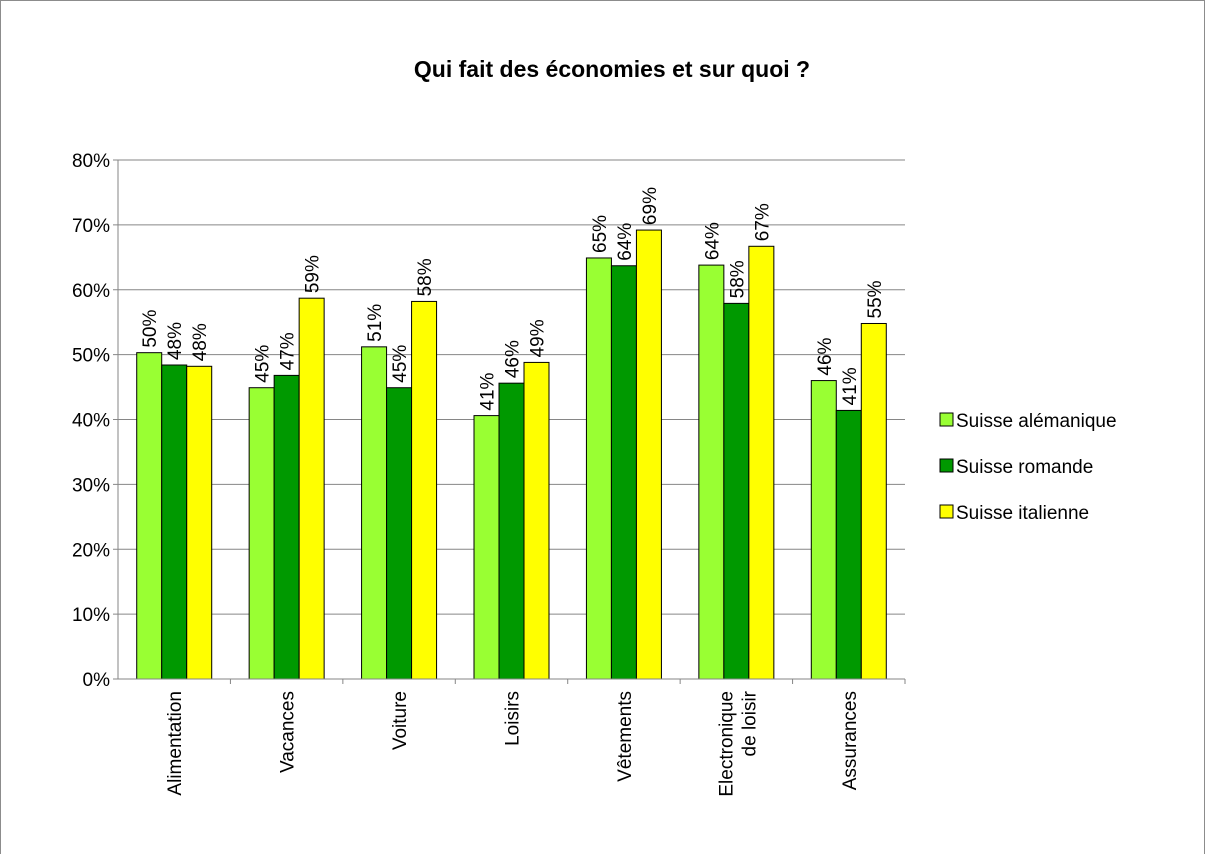  What do you see at coordinates (625, 736) in the screenshot?
I see `x-tick-label: Vêtements` at bounding box center [625, 736].